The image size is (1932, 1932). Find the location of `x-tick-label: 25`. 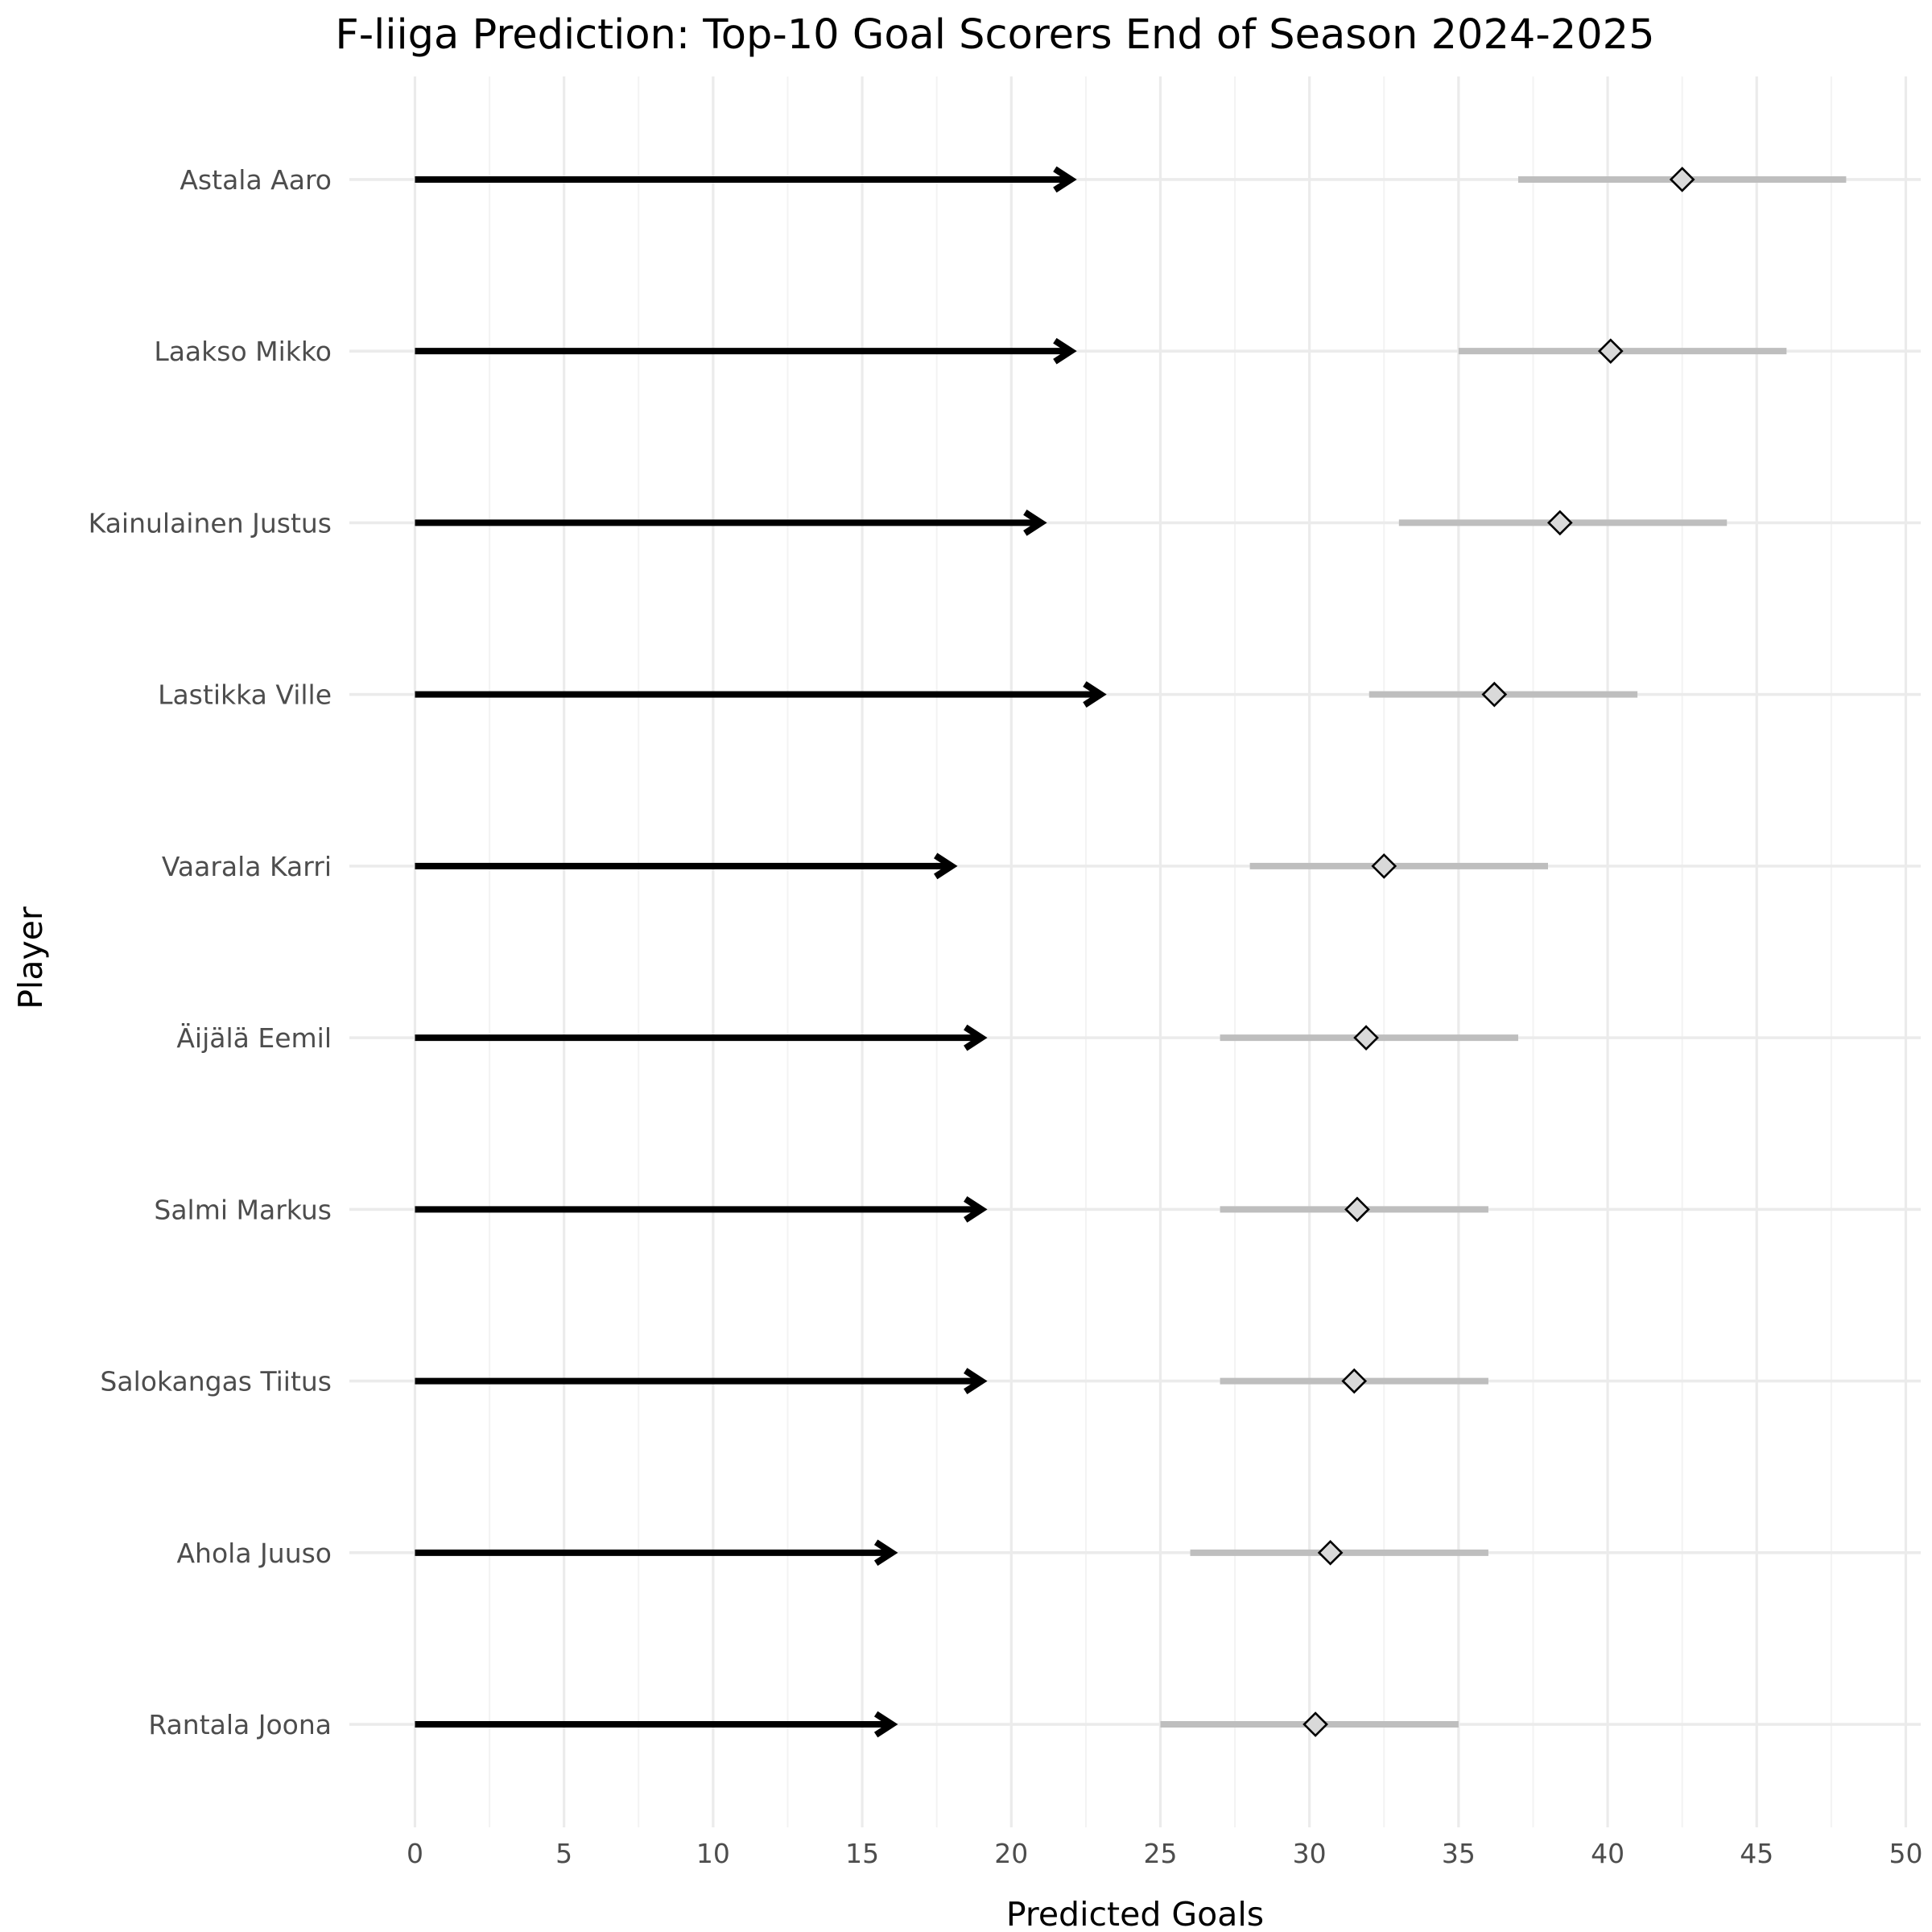

x-tick-label: 25 is located at coordinates (1160, 1853).